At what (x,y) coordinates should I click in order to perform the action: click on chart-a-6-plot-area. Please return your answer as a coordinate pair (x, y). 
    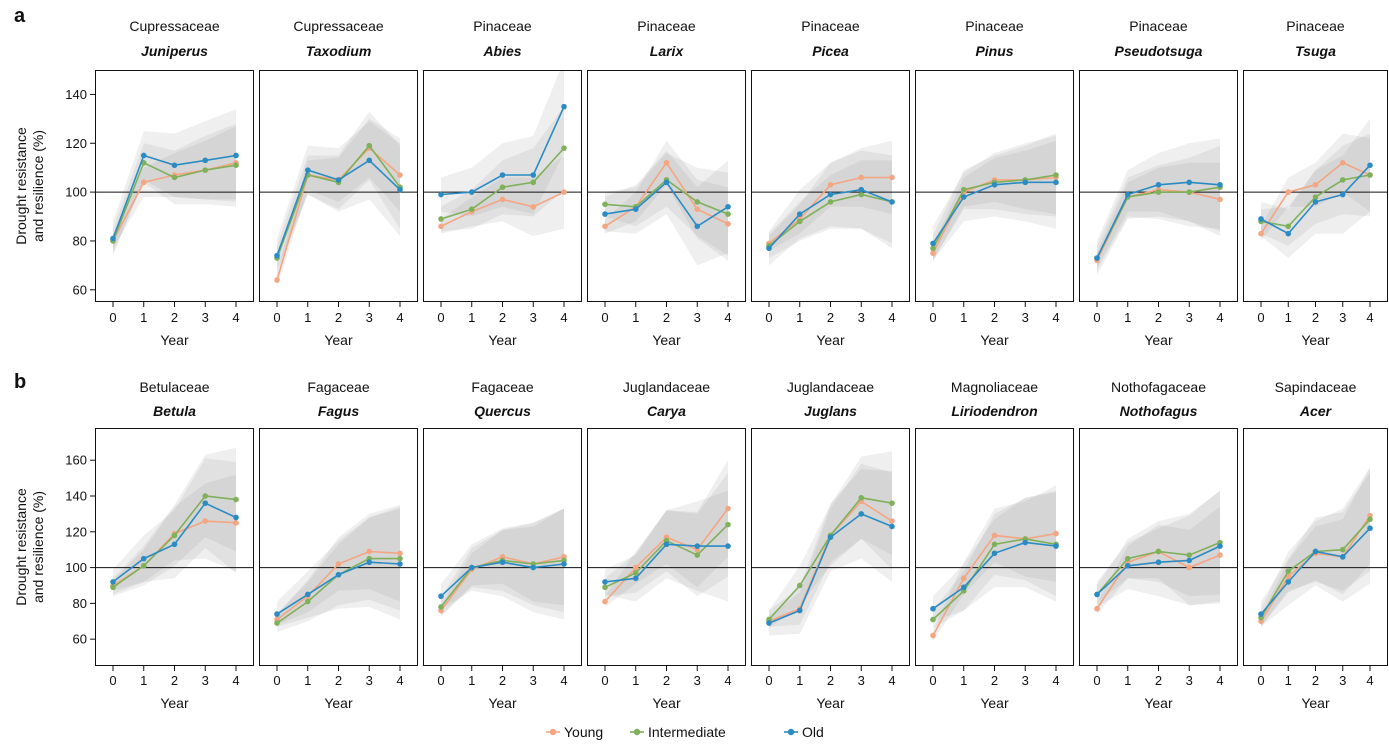
    Looking at the image, I should click on (1158, 207).